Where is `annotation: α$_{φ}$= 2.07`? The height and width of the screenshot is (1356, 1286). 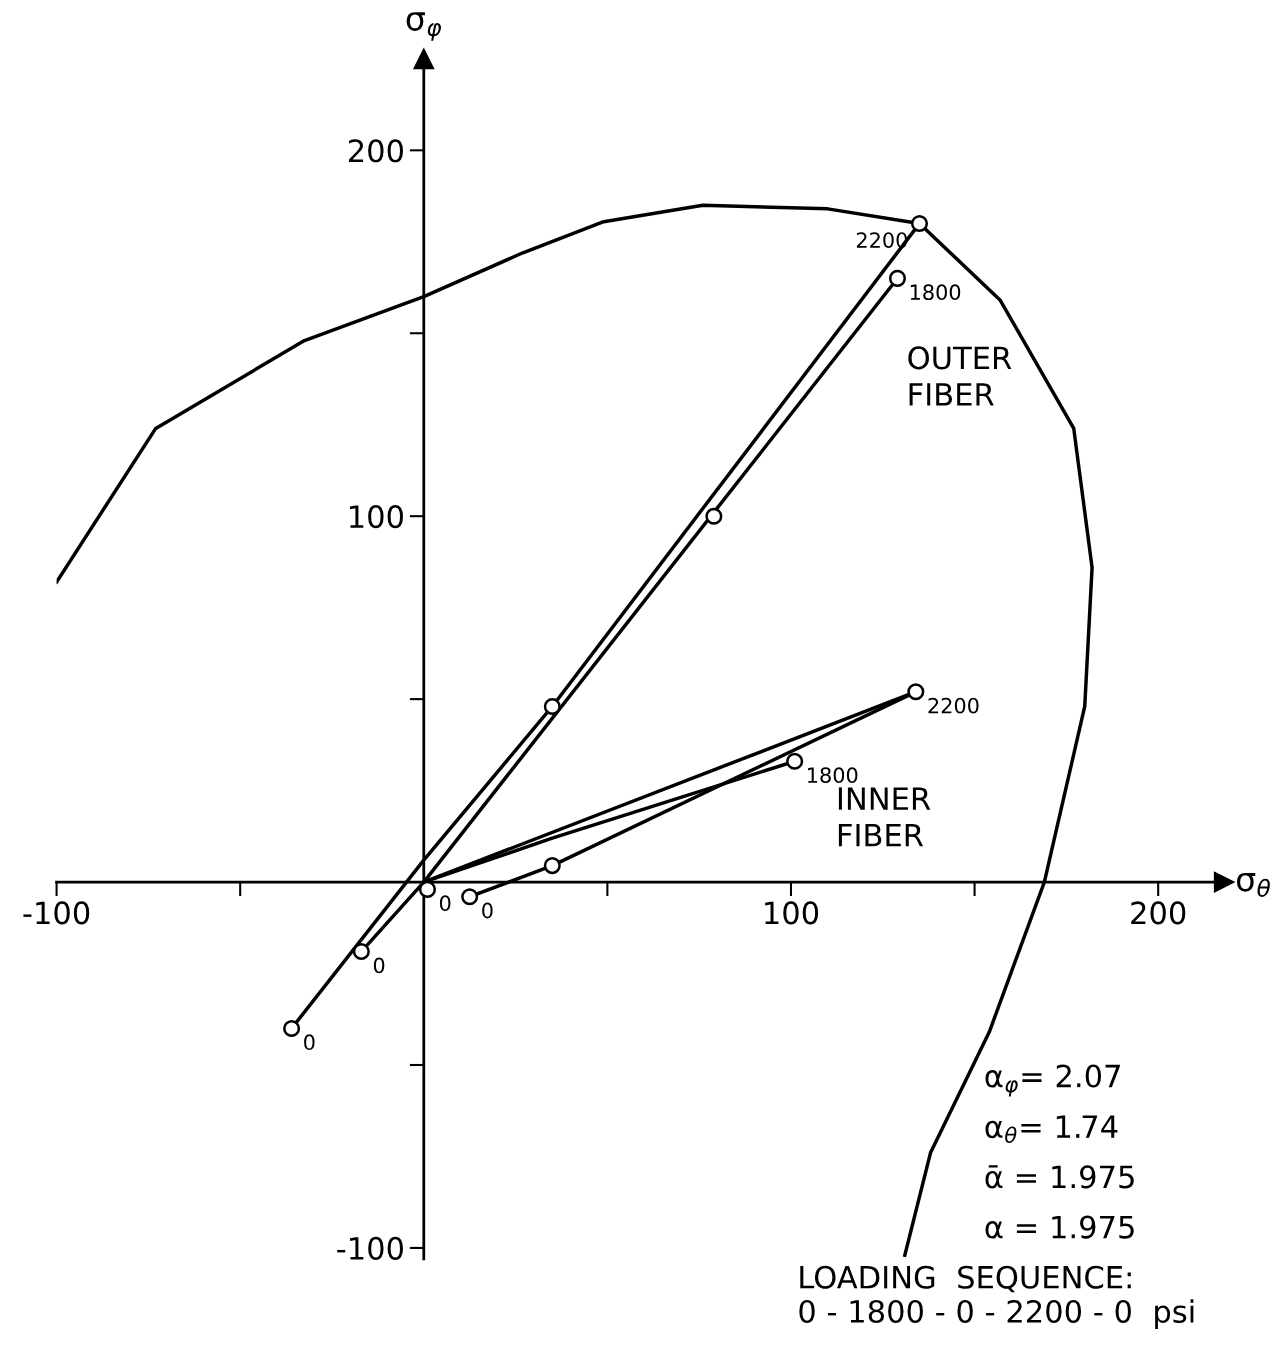
annotation: α$_{φ}$= 2.07 is located at coordinates (1052, 1080).